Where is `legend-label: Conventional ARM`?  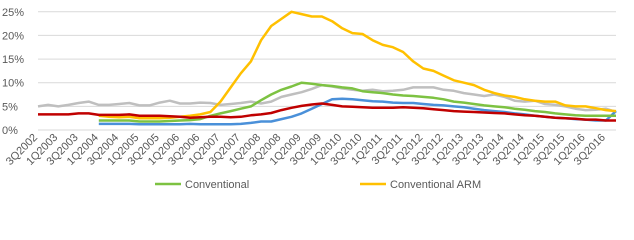
legend-label: Conventional ARM is located at coordinates (435, 185).